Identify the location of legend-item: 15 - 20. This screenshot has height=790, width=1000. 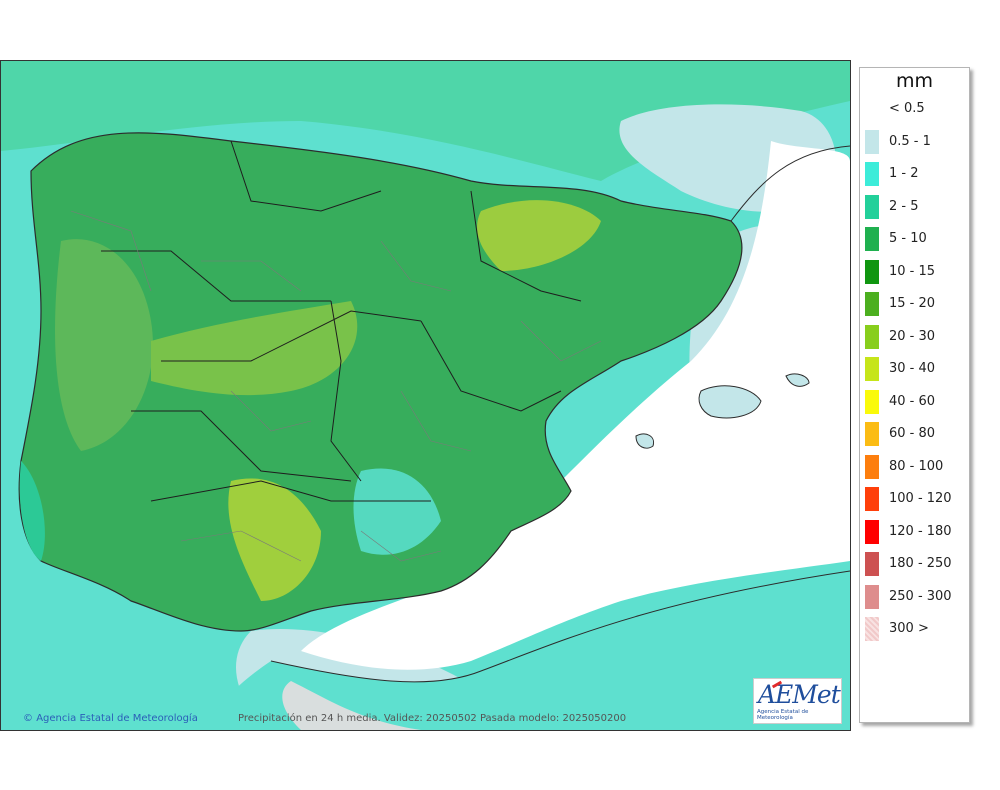
(914, 304).